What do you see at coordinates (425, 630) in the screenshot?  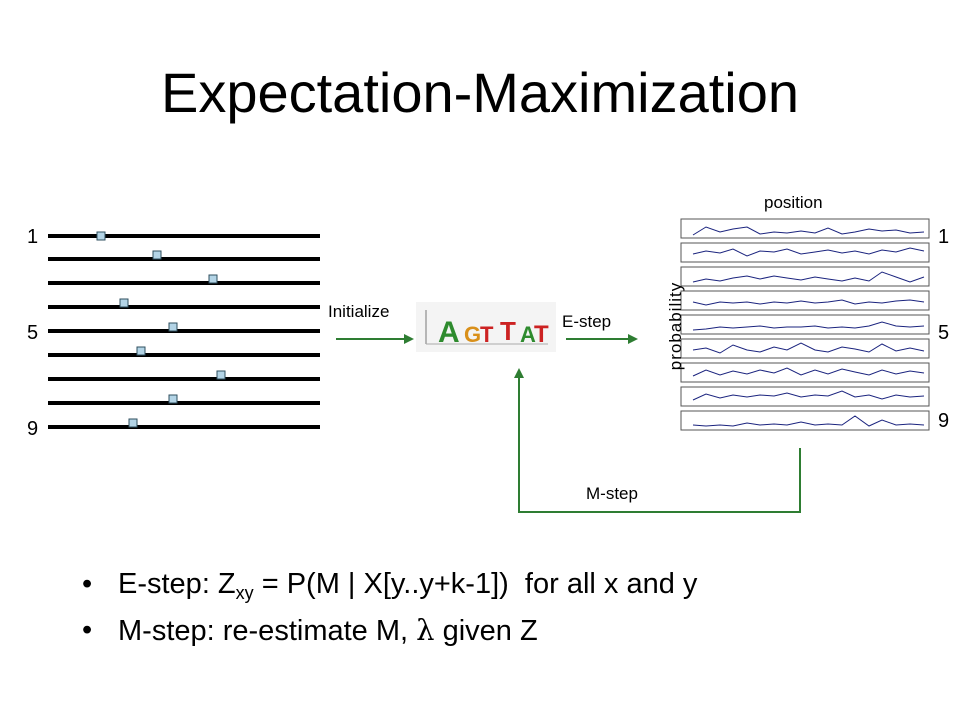 I see `lambda-symbol: λ` at bounding box center [425, 630].